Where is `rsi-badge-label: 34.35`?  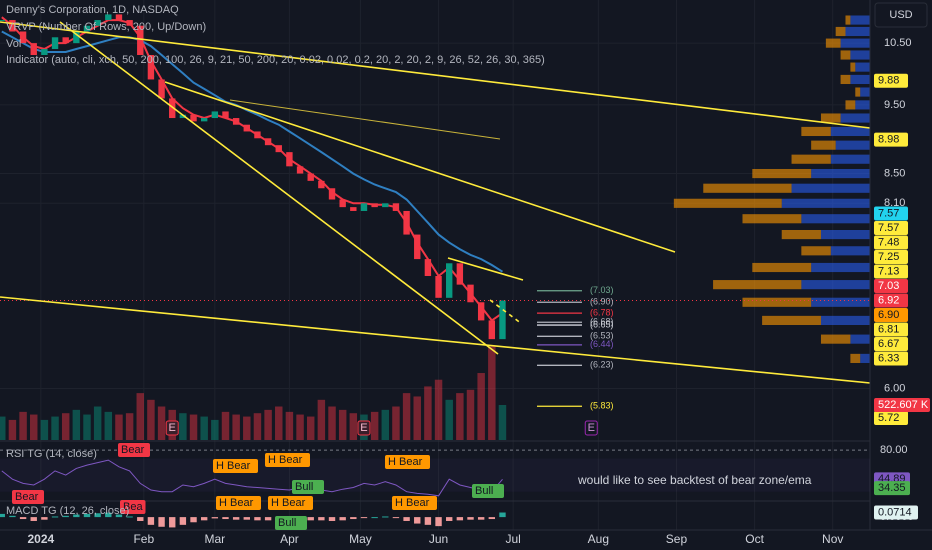 rsi-badge-label: 34.35 is located at coordinates (892, 488).